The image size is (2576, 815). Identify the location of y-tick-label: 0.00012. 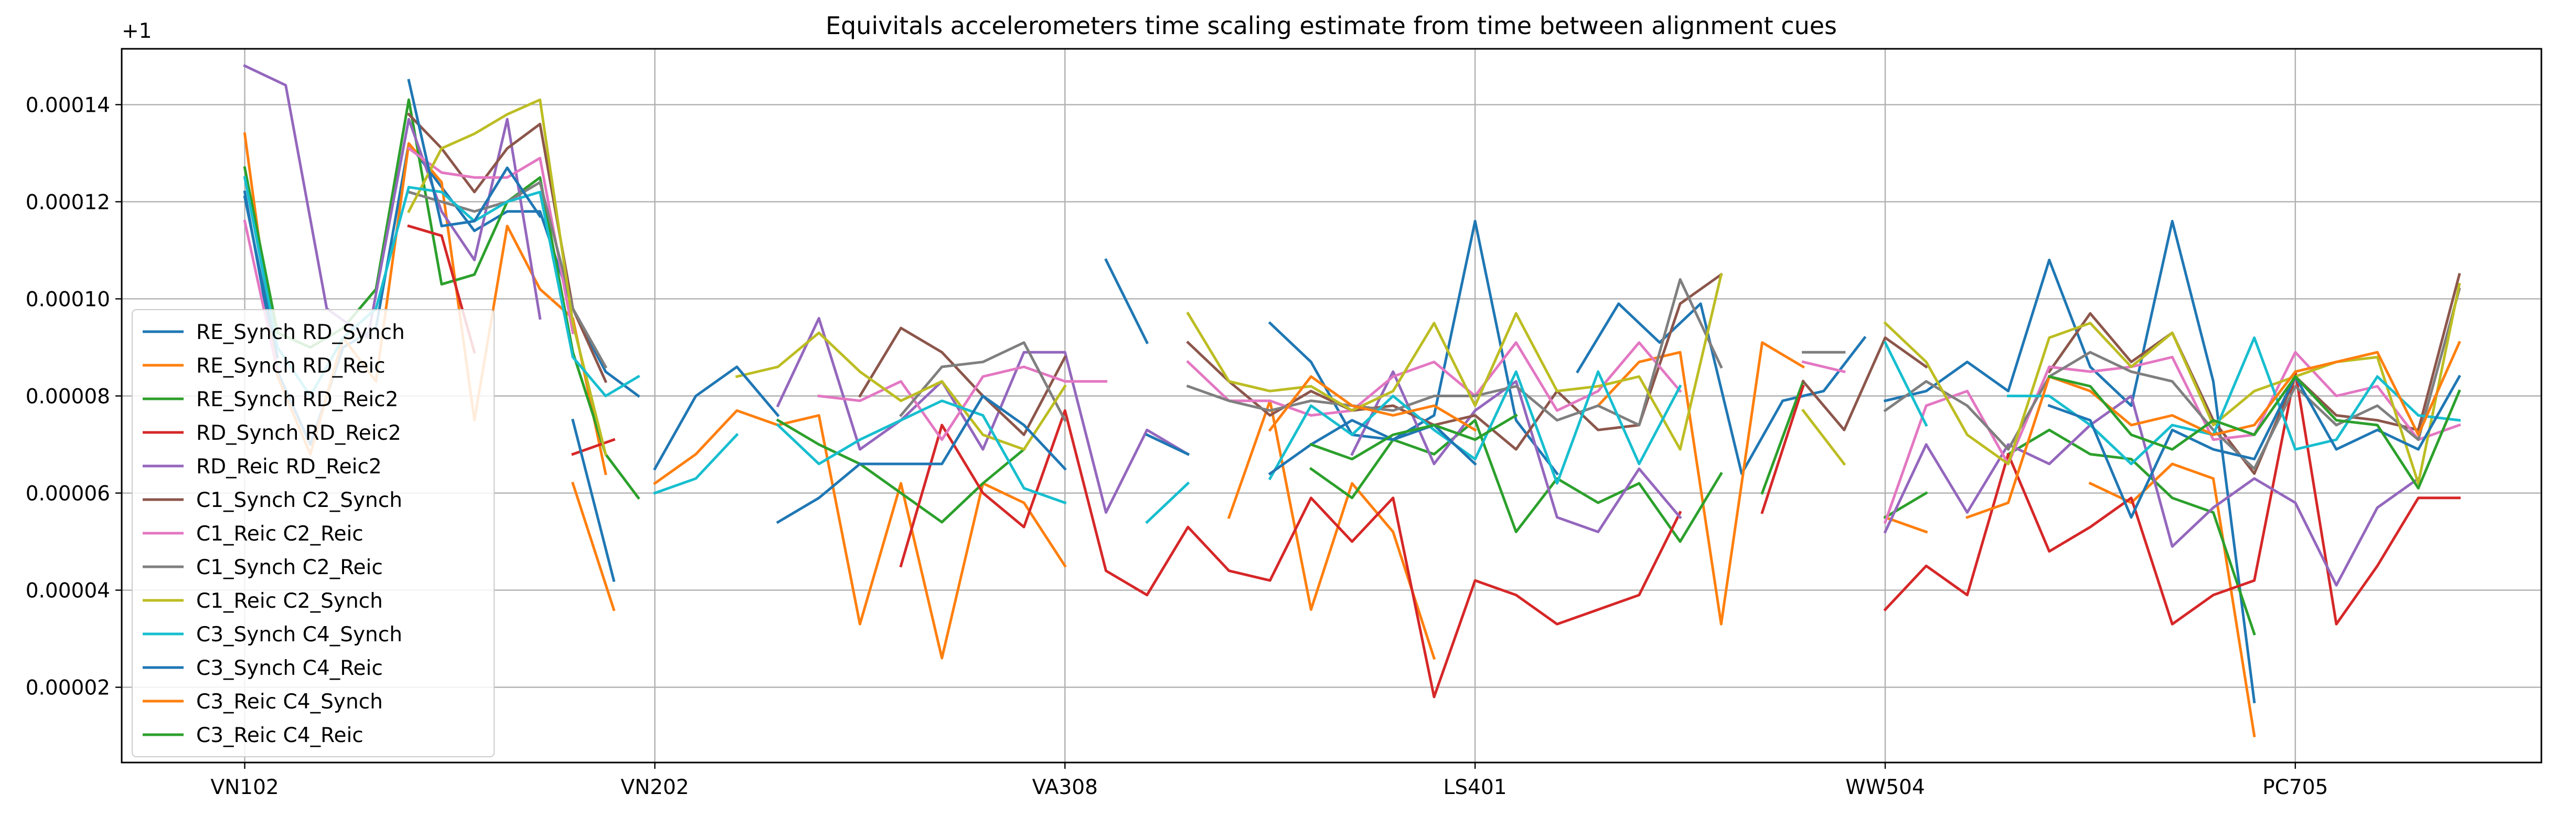
(68, 202).